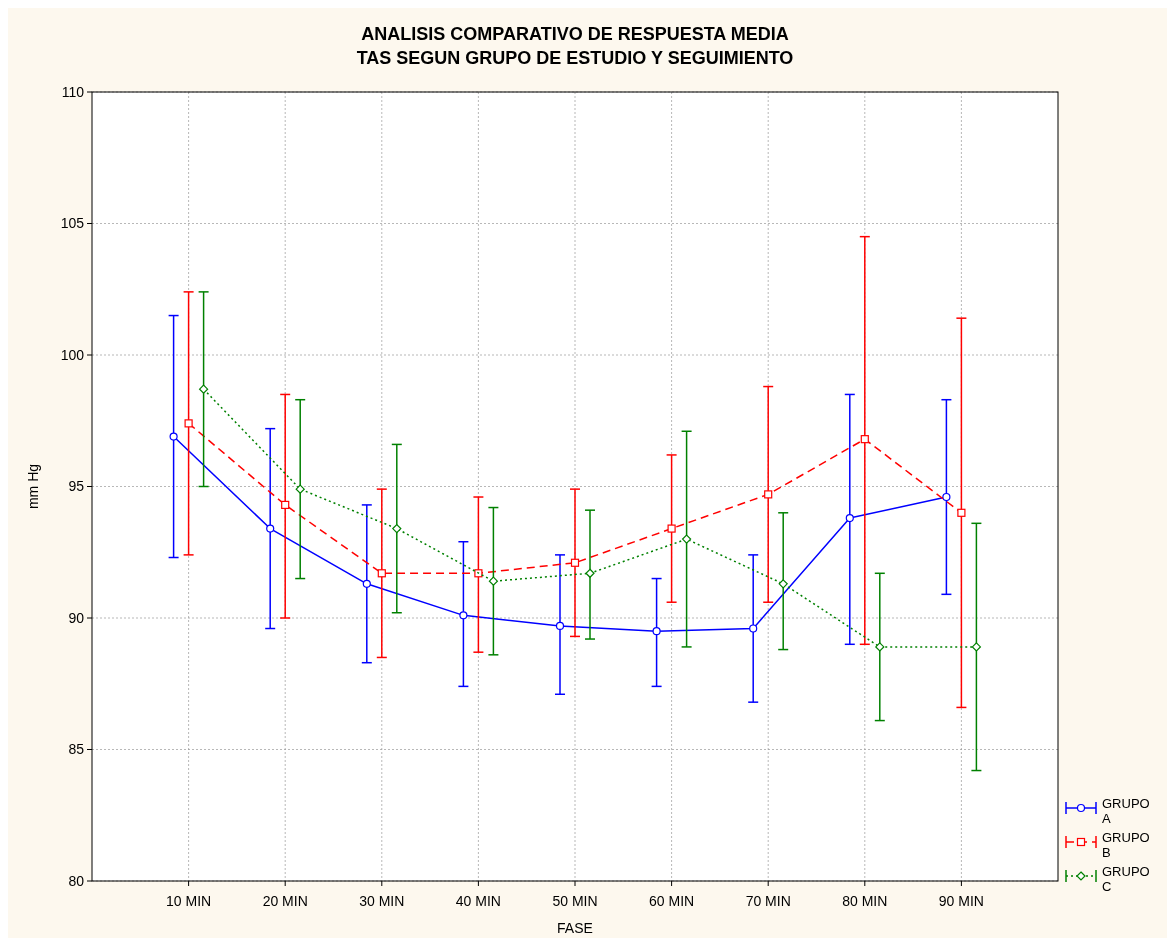 The image size is (1175, 946). Describe the element at coordinates (73, 91) in the screenshot. I see `y-tick-label: 110` at that location.